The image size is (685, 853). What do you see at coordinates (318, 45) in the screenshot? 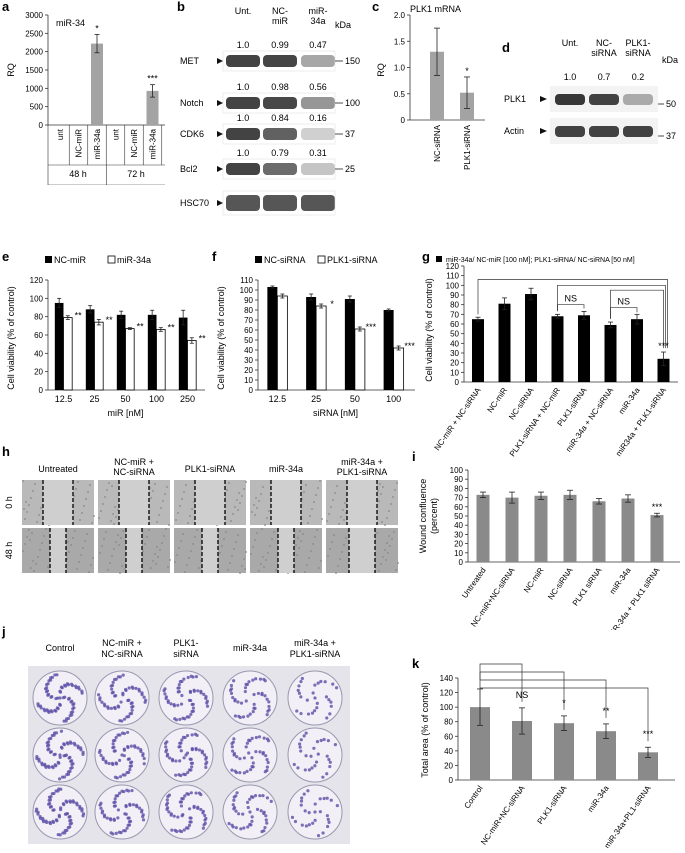
I see `b-value: 0.47` at bounding box center [318, 45].